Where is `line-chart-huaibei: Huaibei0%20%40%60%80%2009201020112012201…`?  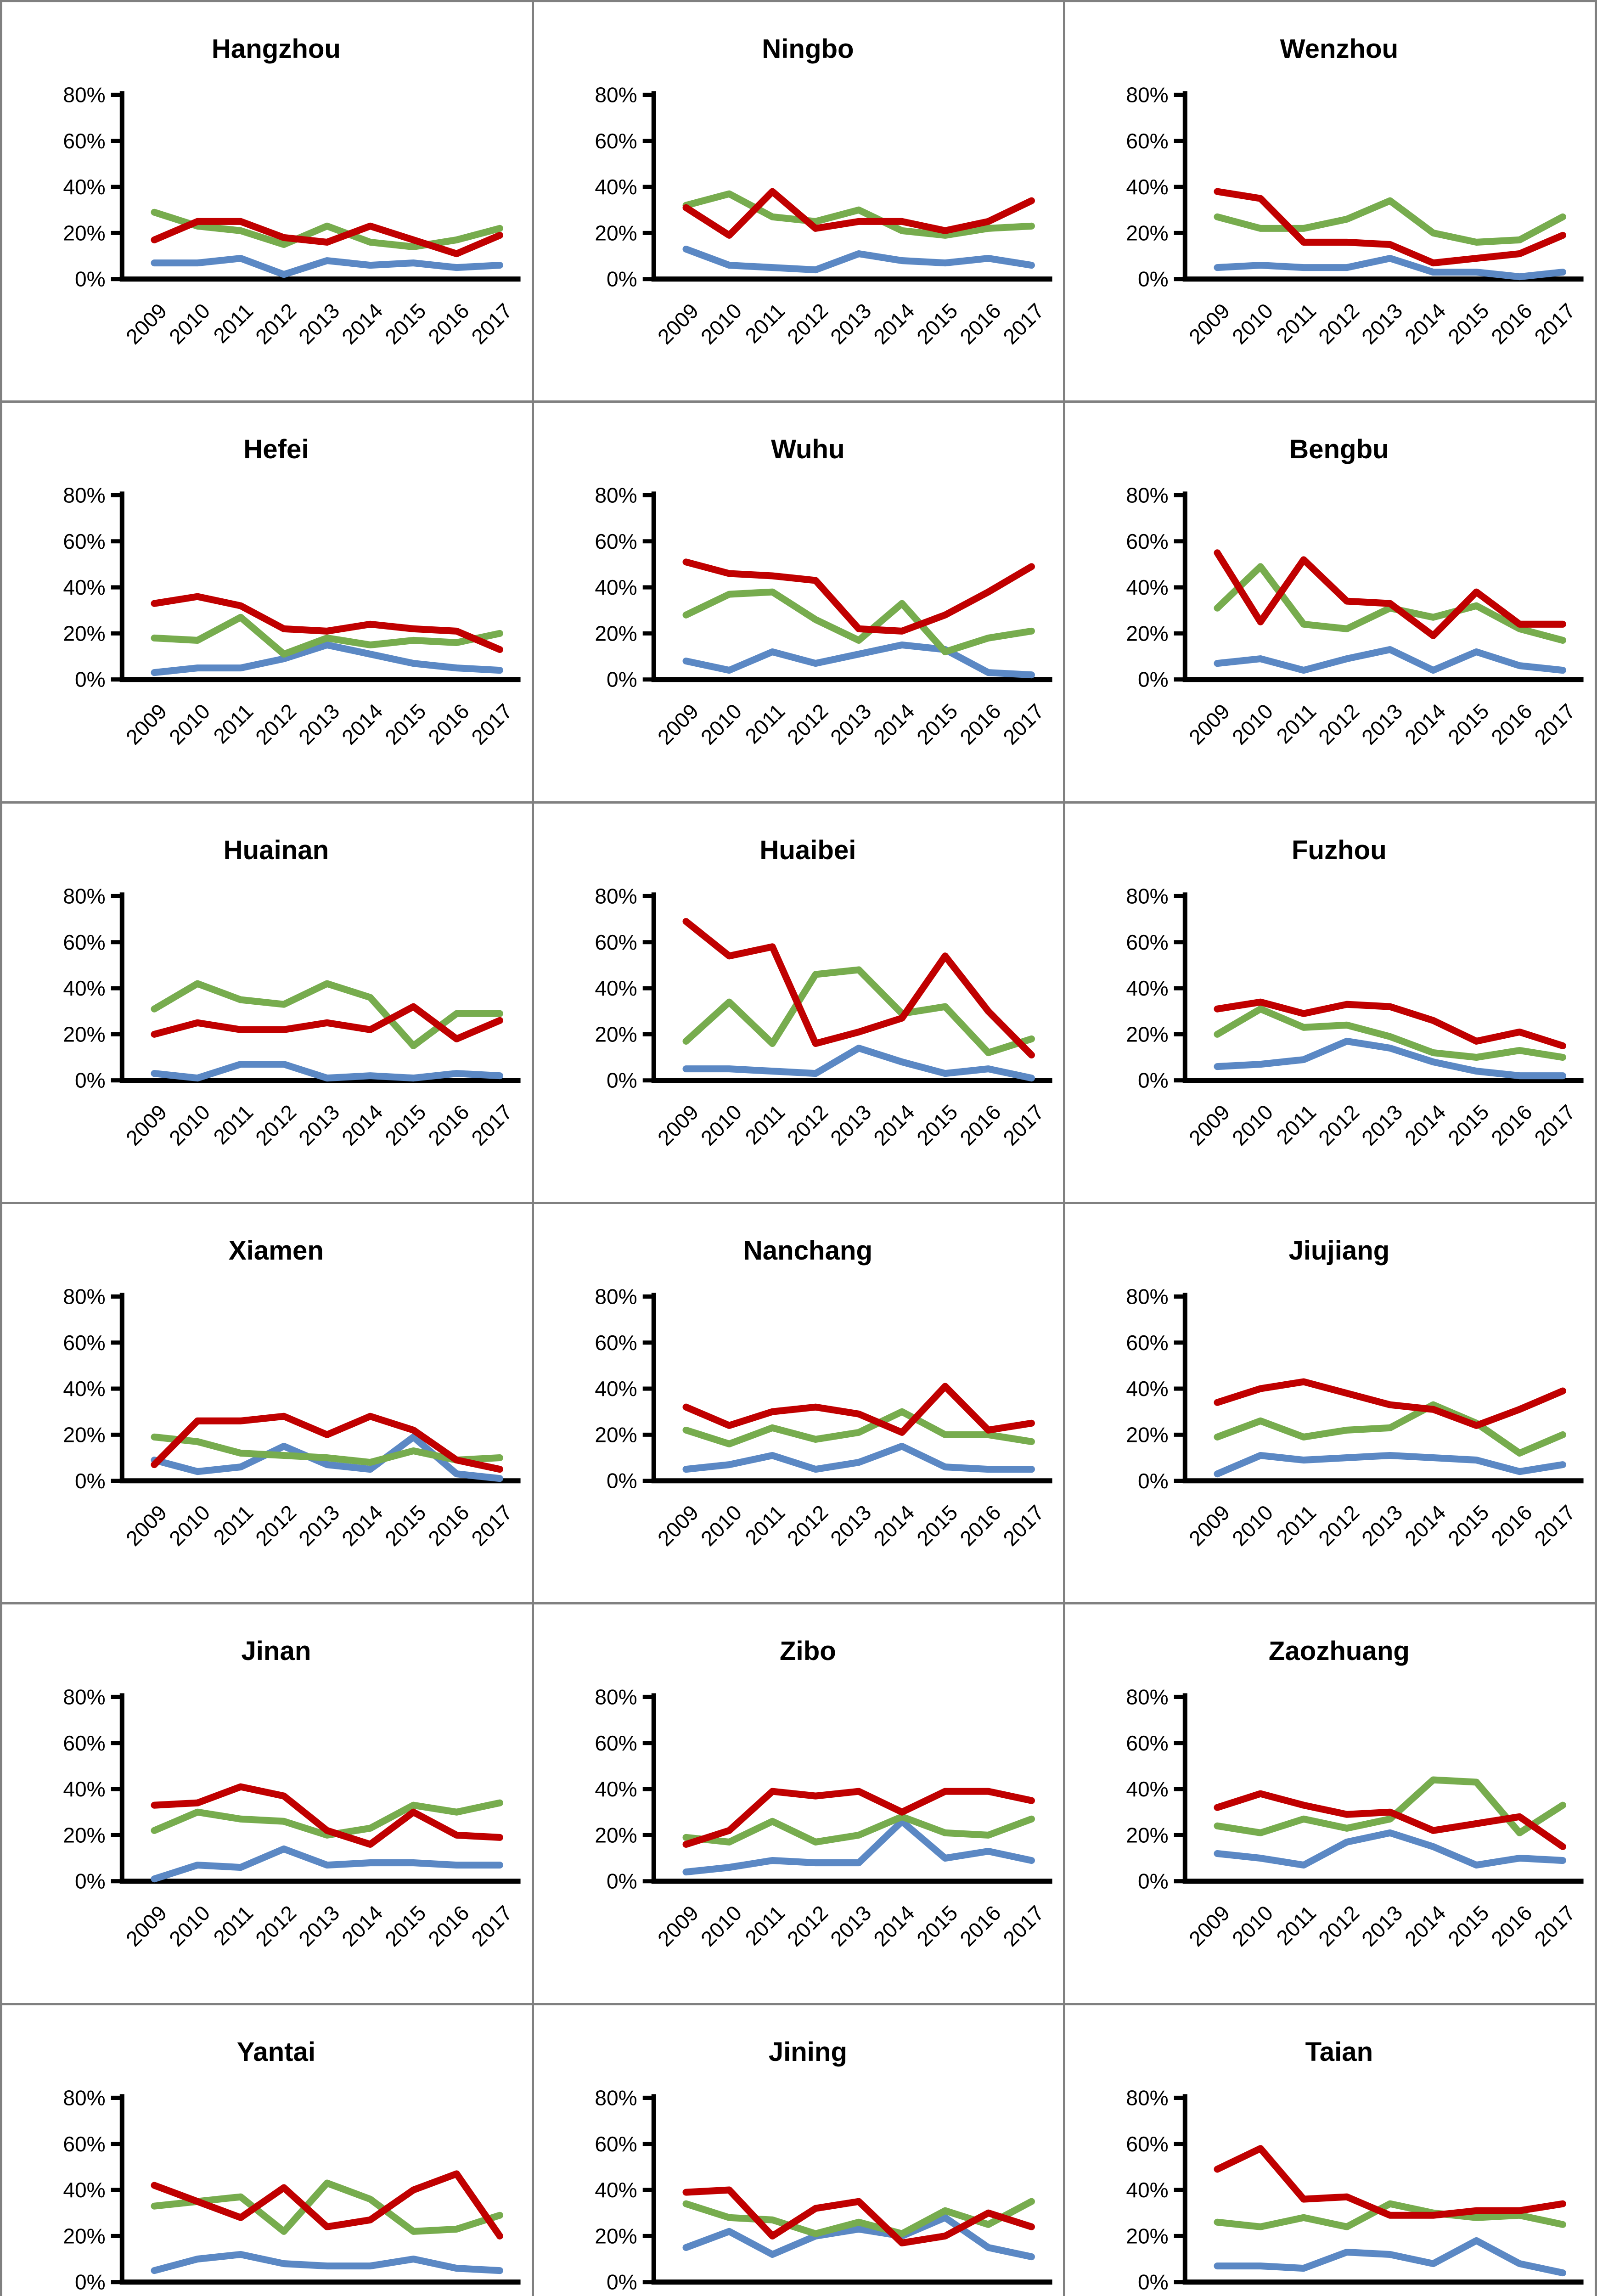
line-chart-huaibei: Huaibei0%20%40%60%80%2009201020112012201… is located at coordinates (823, 993).